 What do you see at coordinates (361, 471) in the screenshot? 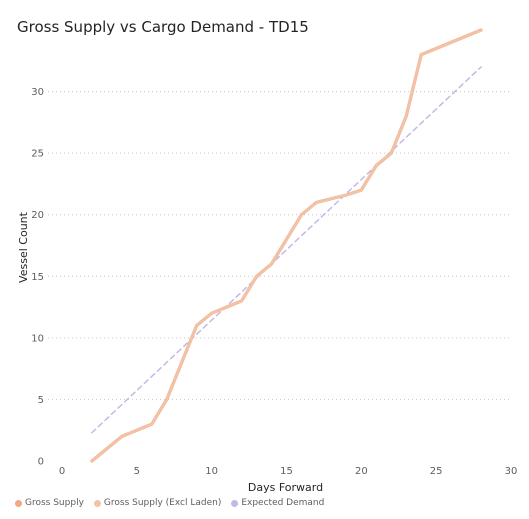
I see `x-tick-label: 20` at bounding box center [361, 471].